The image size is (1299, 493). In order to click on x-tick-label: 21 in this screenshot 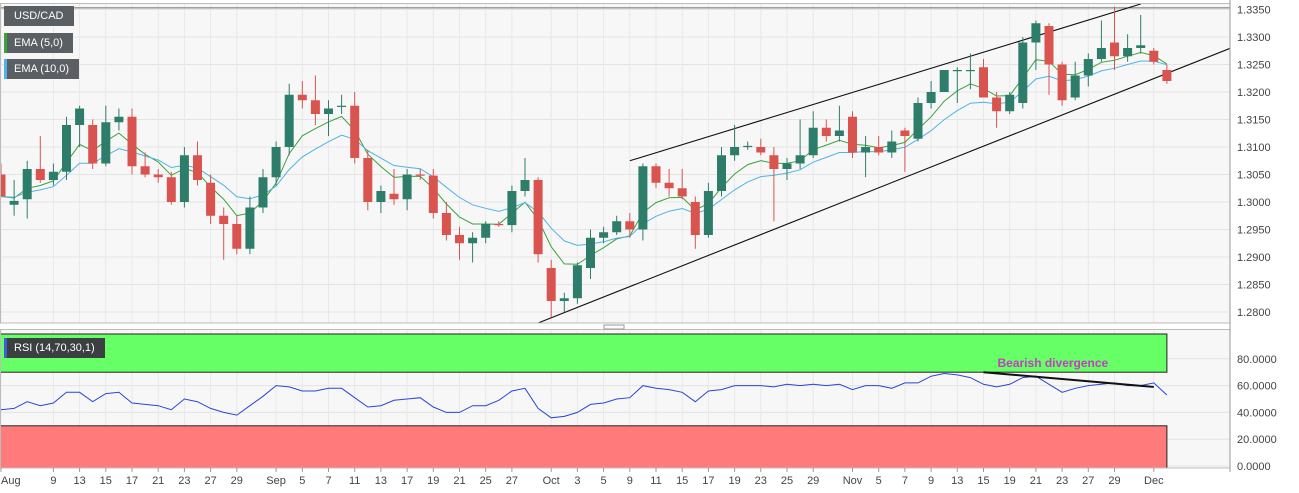, I will do `click(1036, 481)`.